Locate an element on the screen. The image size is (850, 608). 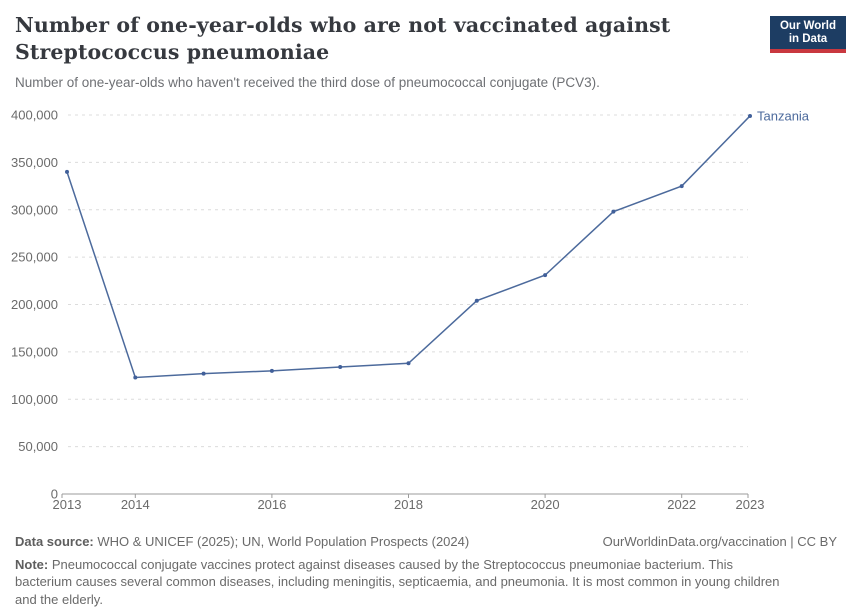
owid-logo: Our World in Data is located at coordinates (808, 34).